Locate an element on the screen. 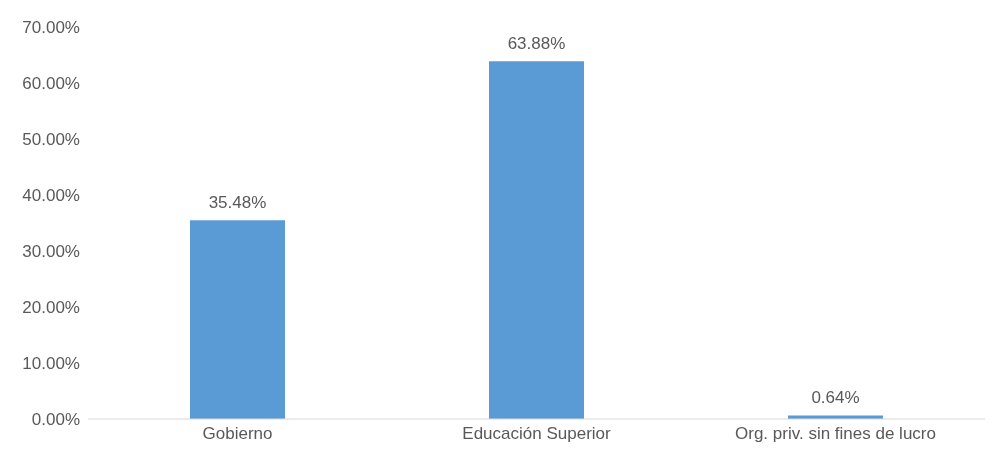 The height and width of the screenshot is (462, 1005). y-tick-label: 0.00% is located at coordinates (55, 420).